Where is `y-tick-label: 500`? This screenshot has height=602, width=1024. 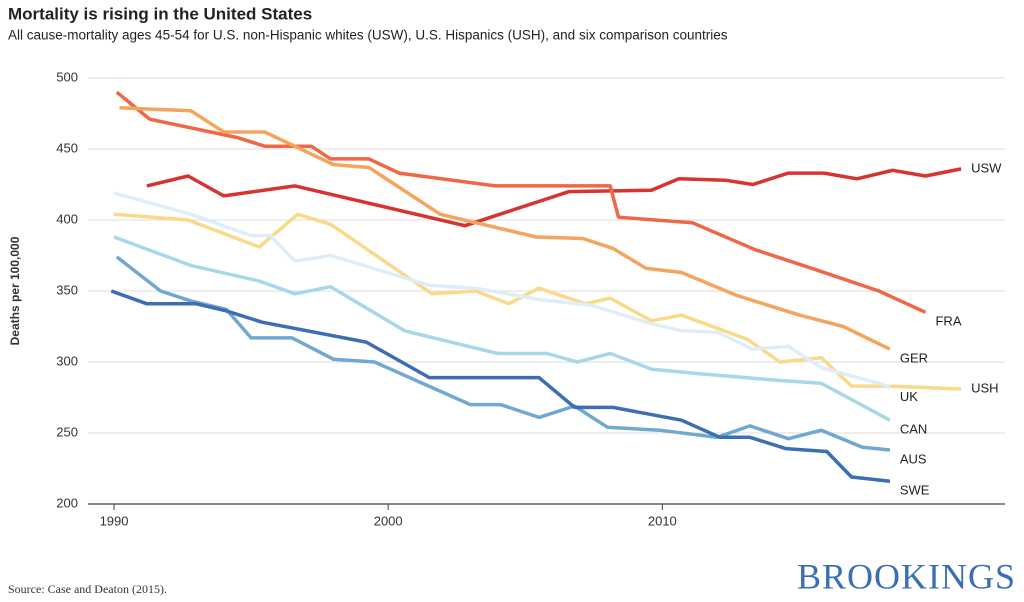
y-tick-label: 500 is located at coordinates (67, 76).